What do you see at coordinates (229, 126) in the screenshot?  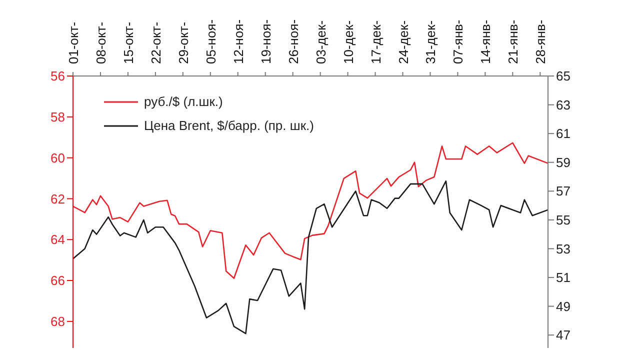 I see `legend-label: Цена Brent, $/барр. (пр. шк.)` at bounding box center [229, 126].